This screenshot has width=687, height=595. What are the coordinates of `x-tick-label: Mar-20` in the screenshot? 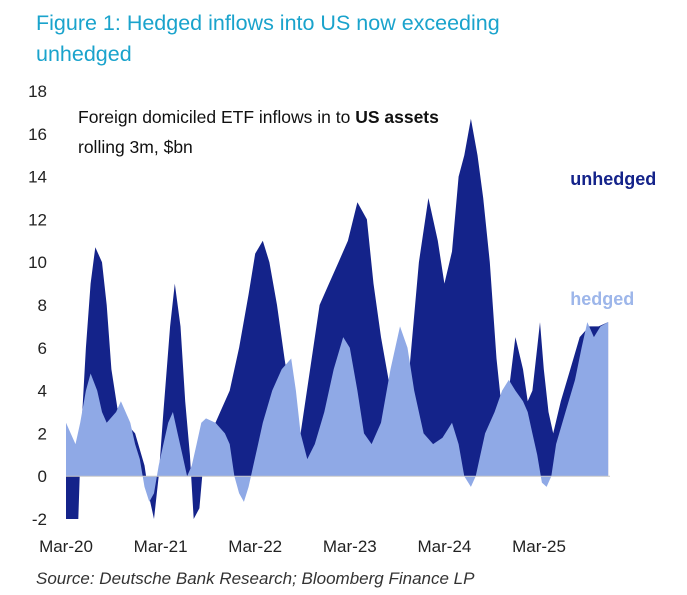 It's located at (66, 546).